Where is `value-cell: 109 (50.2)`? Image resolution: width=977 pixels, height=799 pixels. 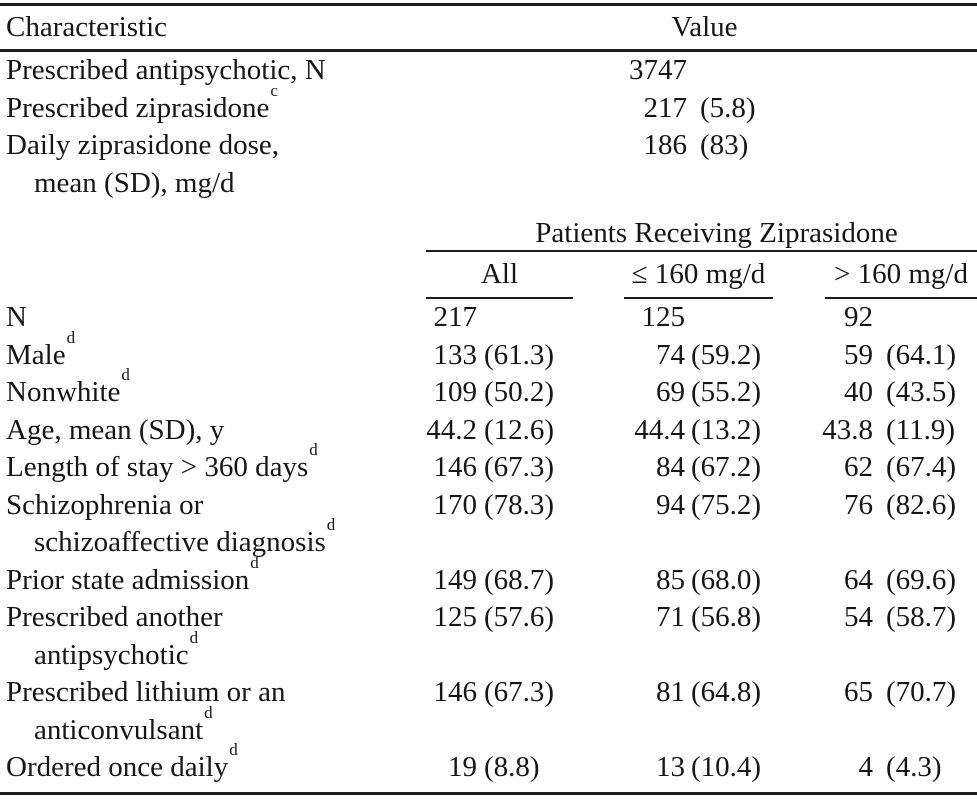
value-cell: 109 (50.2) is located at coordinates (502, 393).